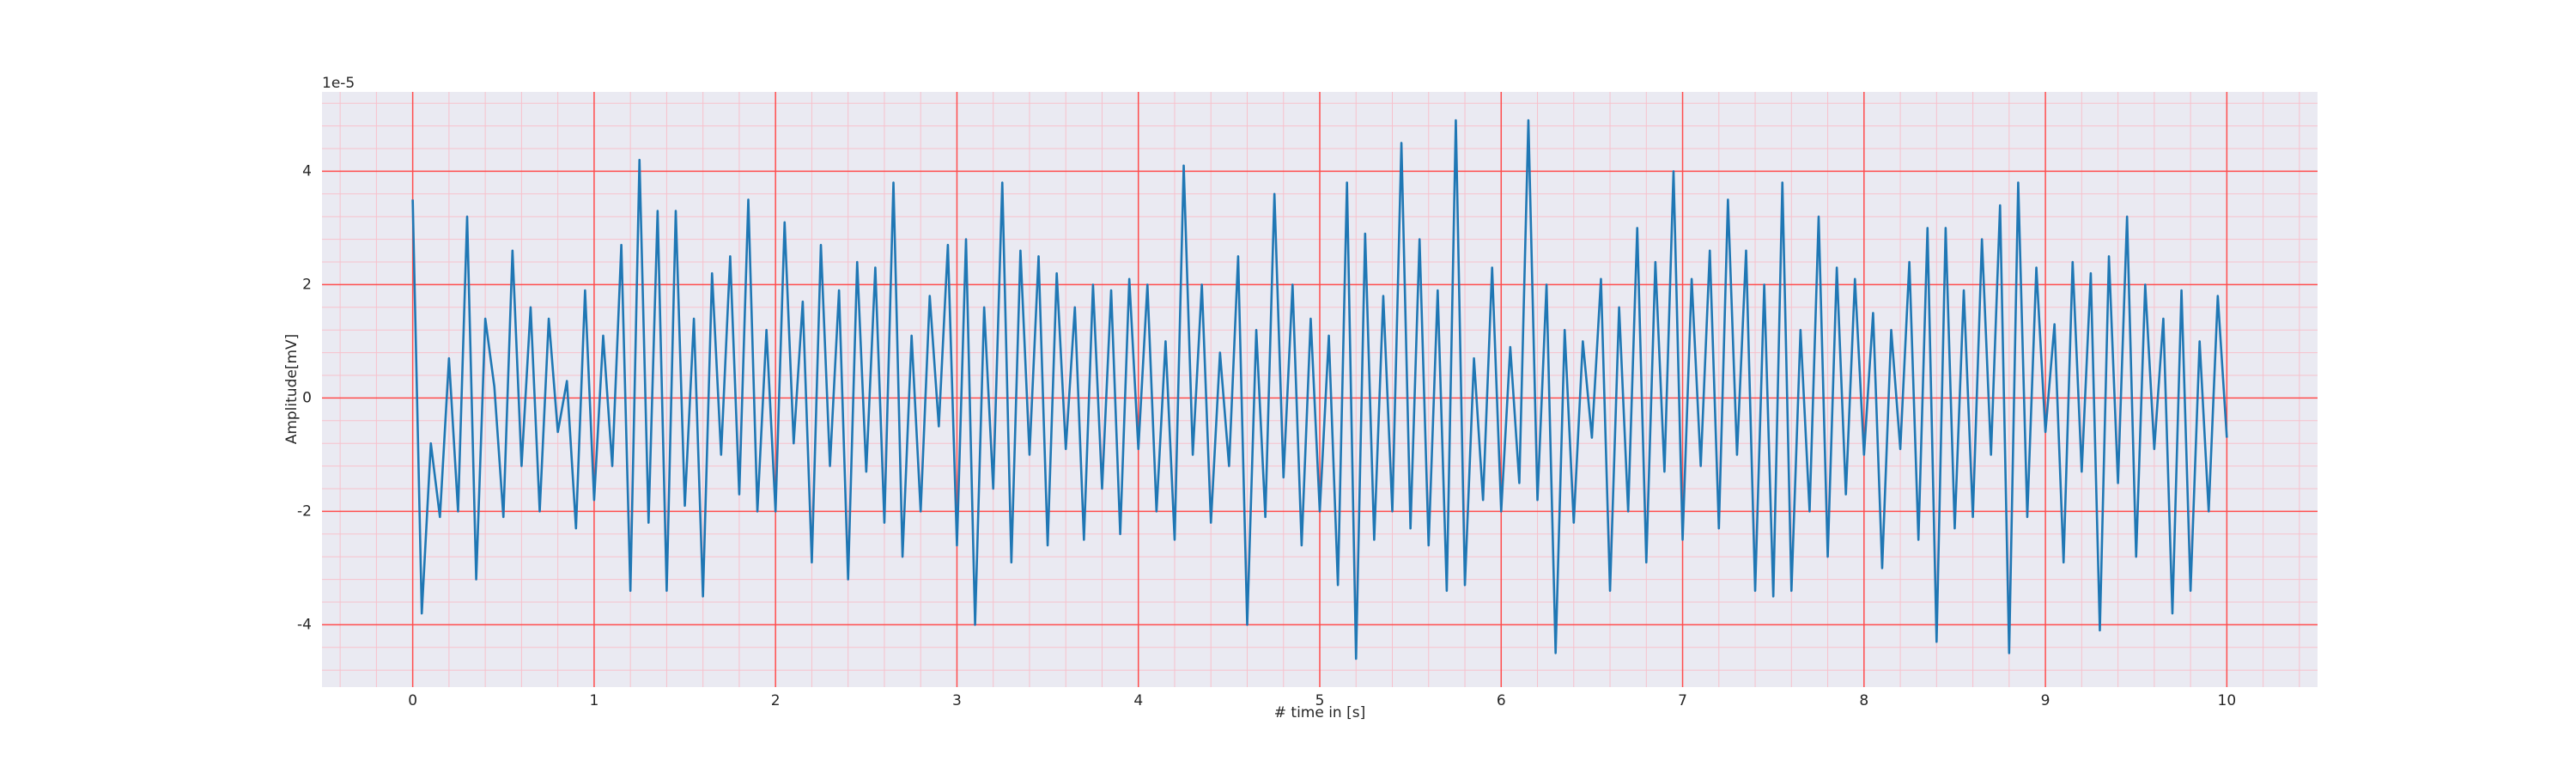 The width and height of the screenshot is (2576, 773). Describe the element at coordinates (304, 511) in the screenshot. I see `y-tick-label: -2` at that location.